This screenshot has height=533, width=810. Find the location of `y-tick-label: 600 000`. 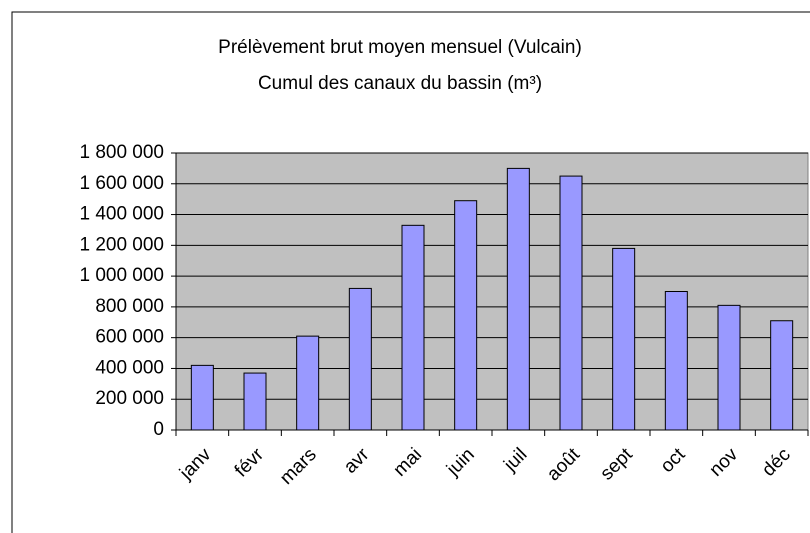

y-tick-label: 600 000 is located at coordinates (129, 337).